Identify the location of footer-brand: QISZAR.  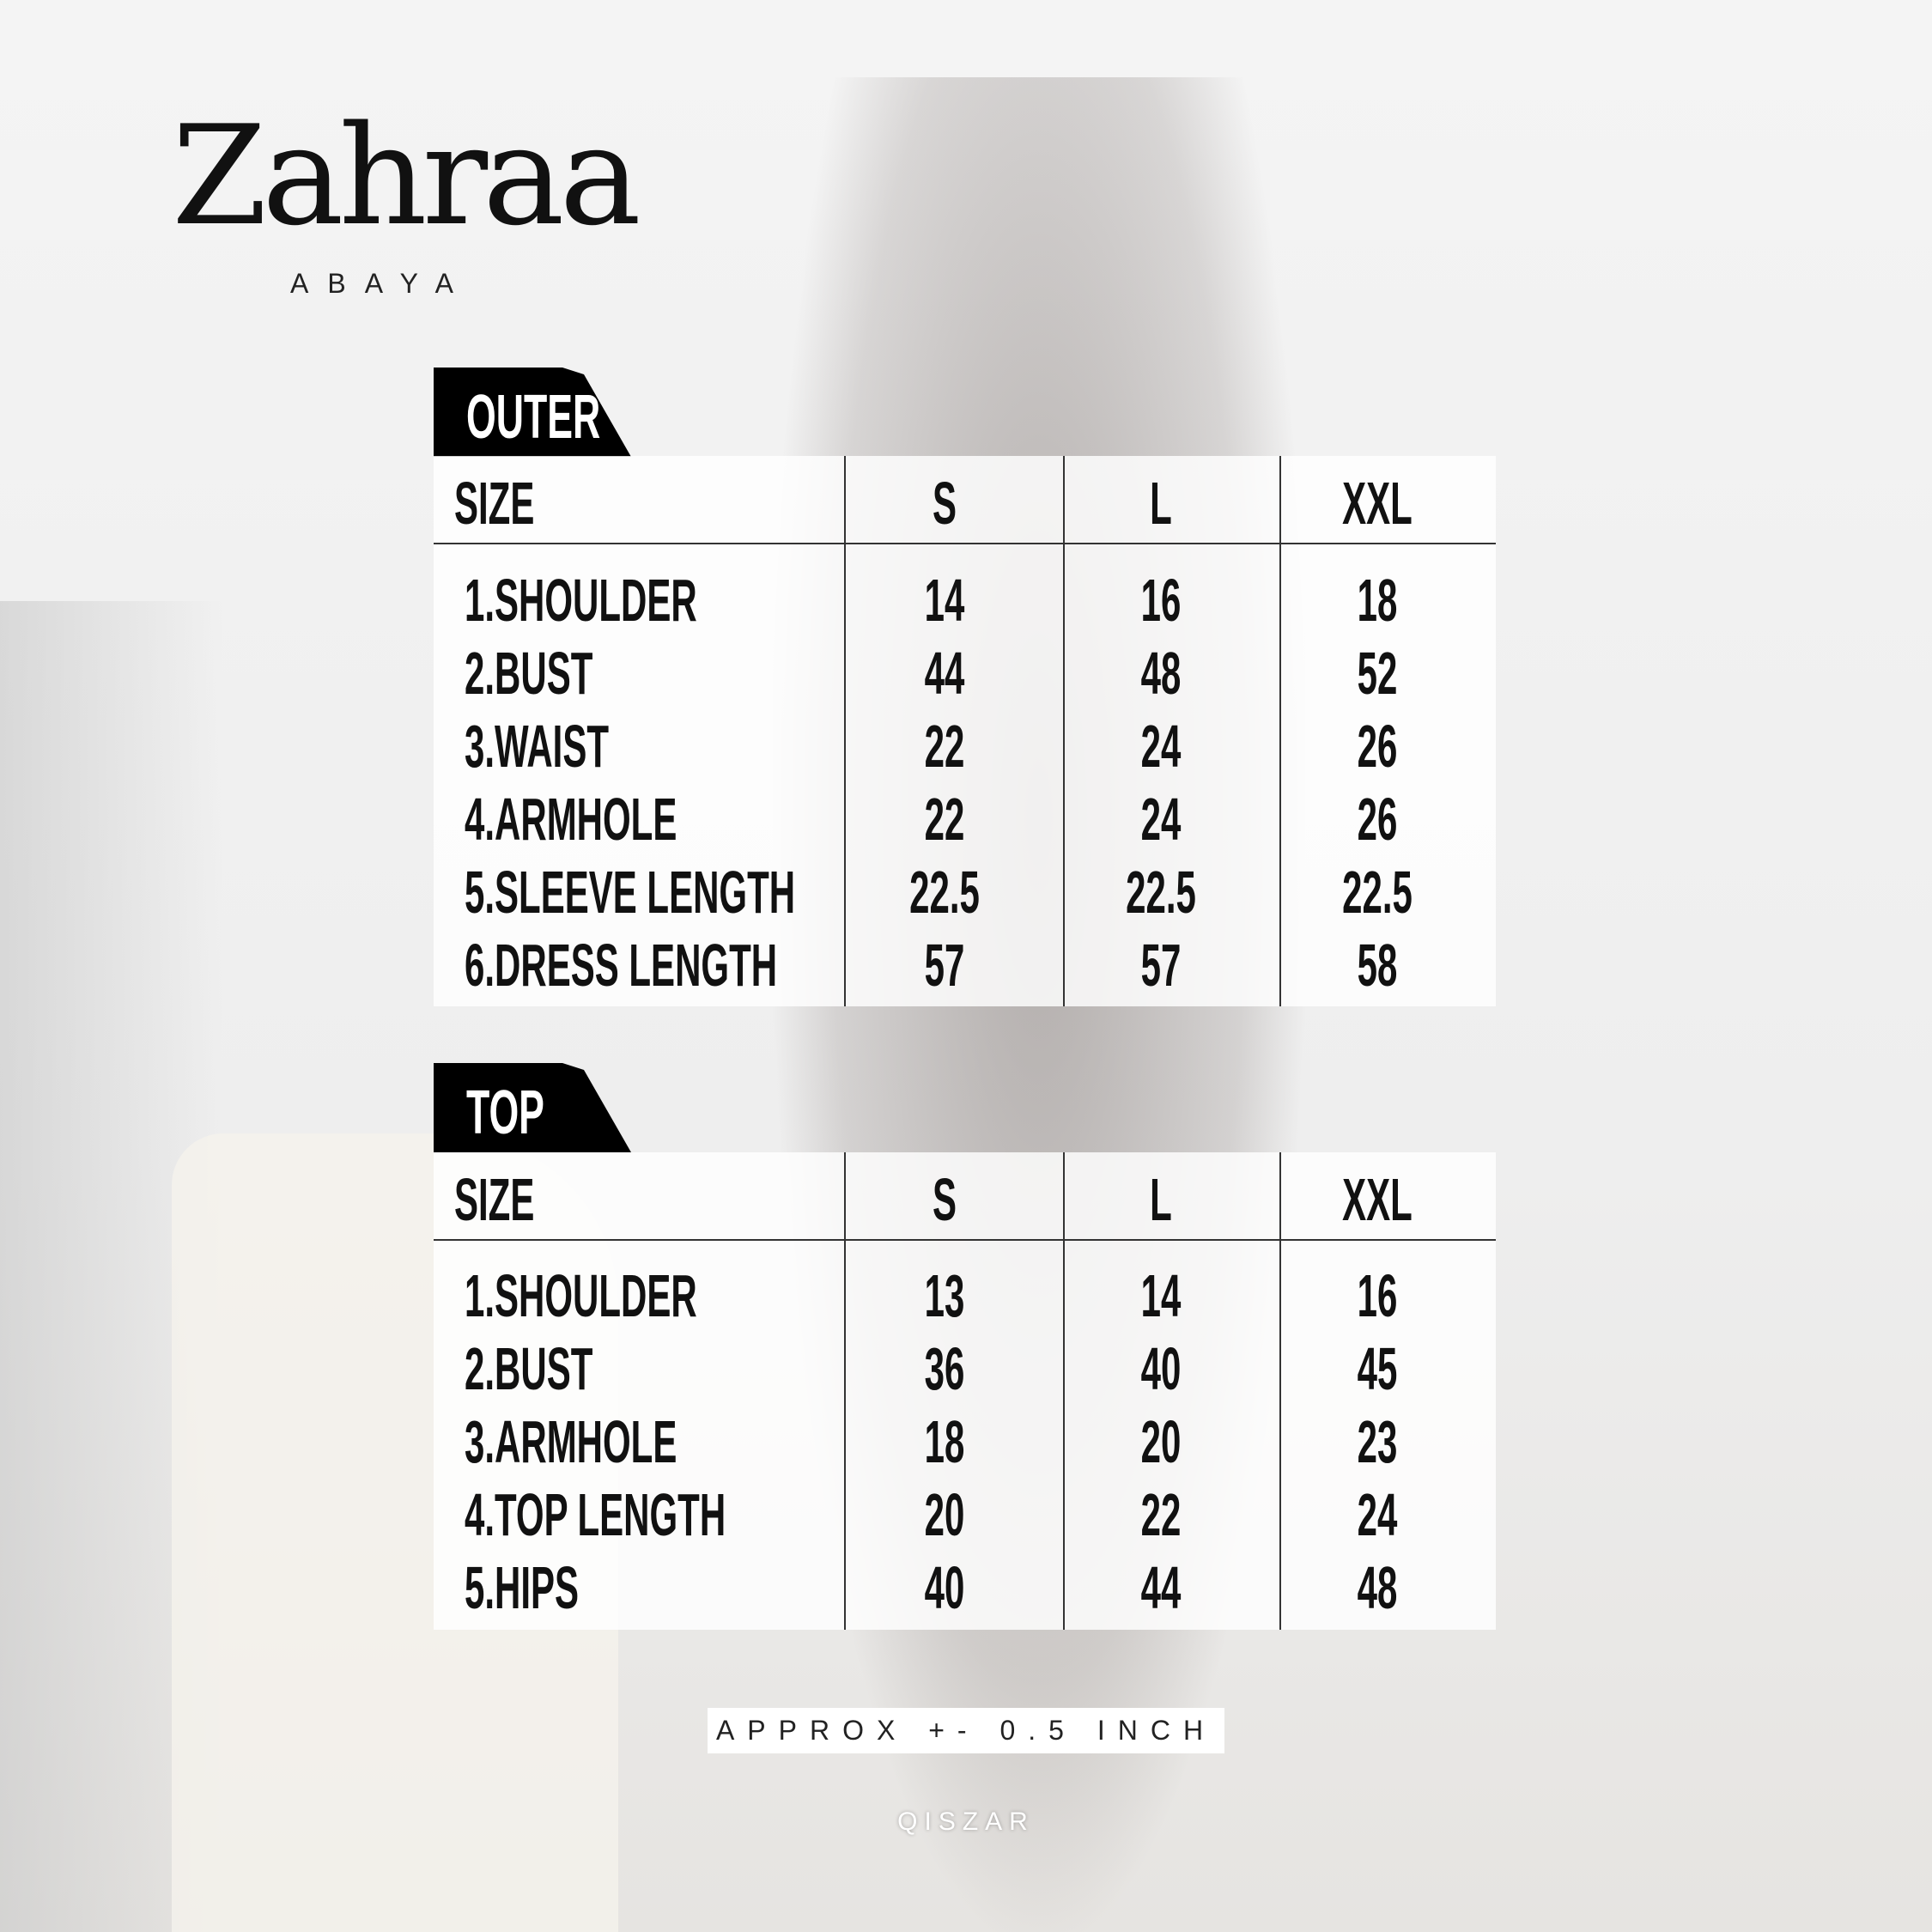
(966, 1821).